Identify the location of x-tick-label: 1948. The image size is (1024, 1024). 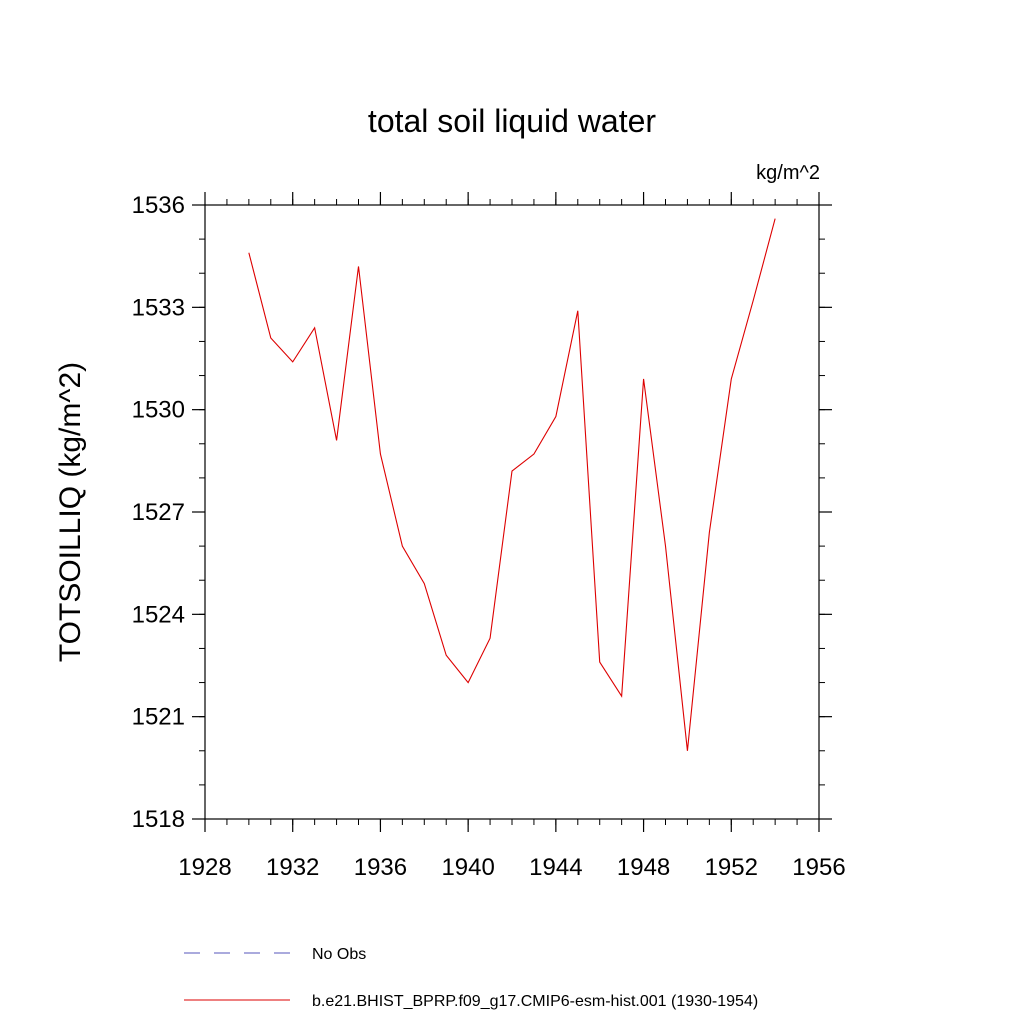
(643, 867).